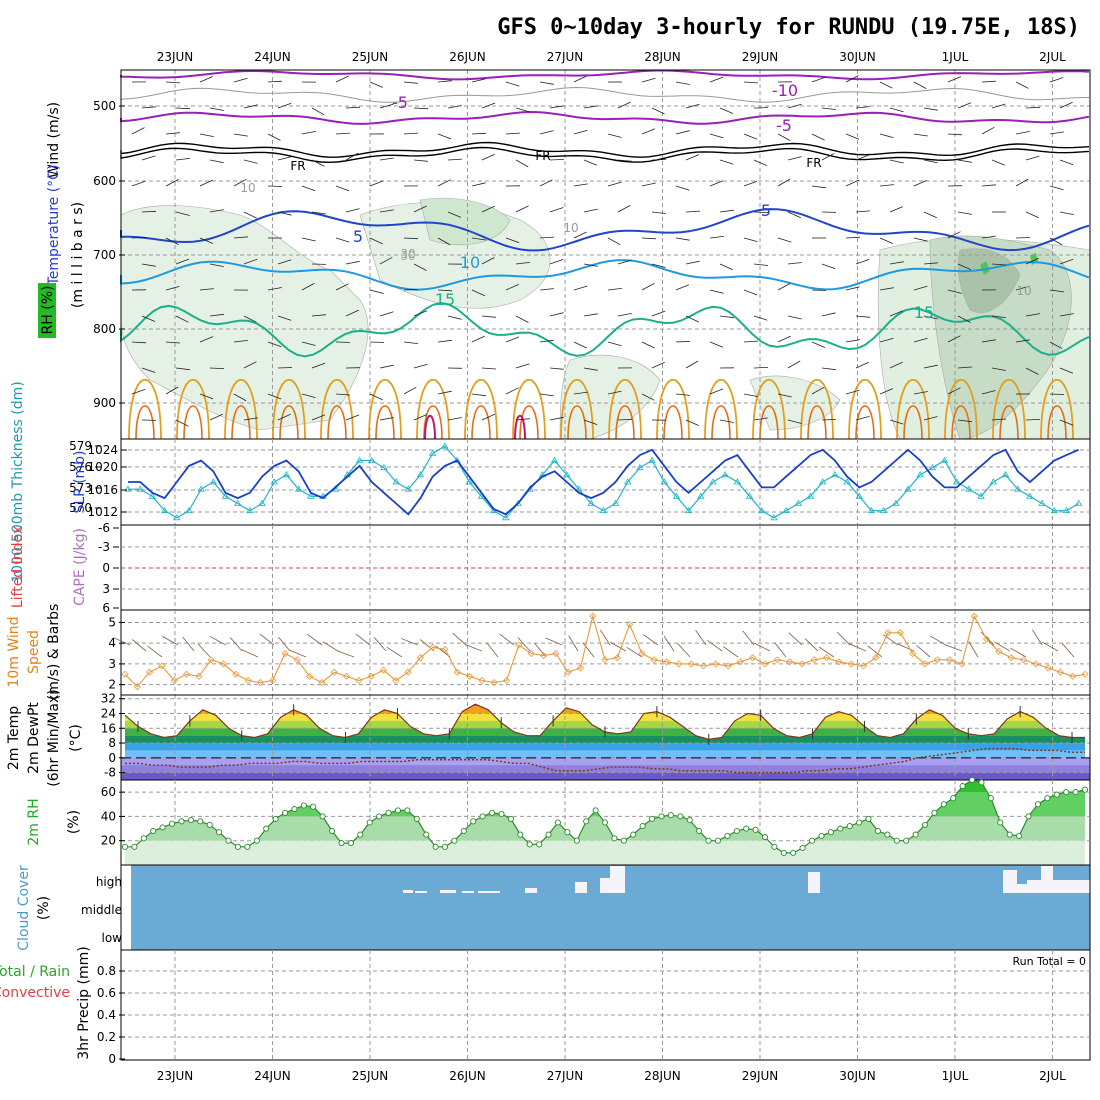 The width and height of the screenshot is (1100, 1100). What do you see at coordinates (605, 230) in the screenshot?
I see `contour-line` at bounding box center [605, 230].